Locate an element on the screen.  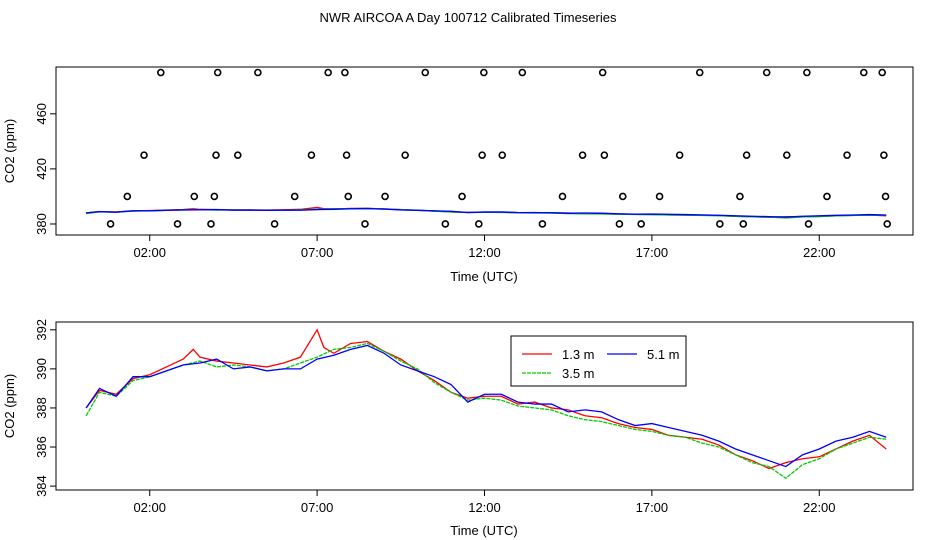
legend-box is located at coordinates (598, 361).